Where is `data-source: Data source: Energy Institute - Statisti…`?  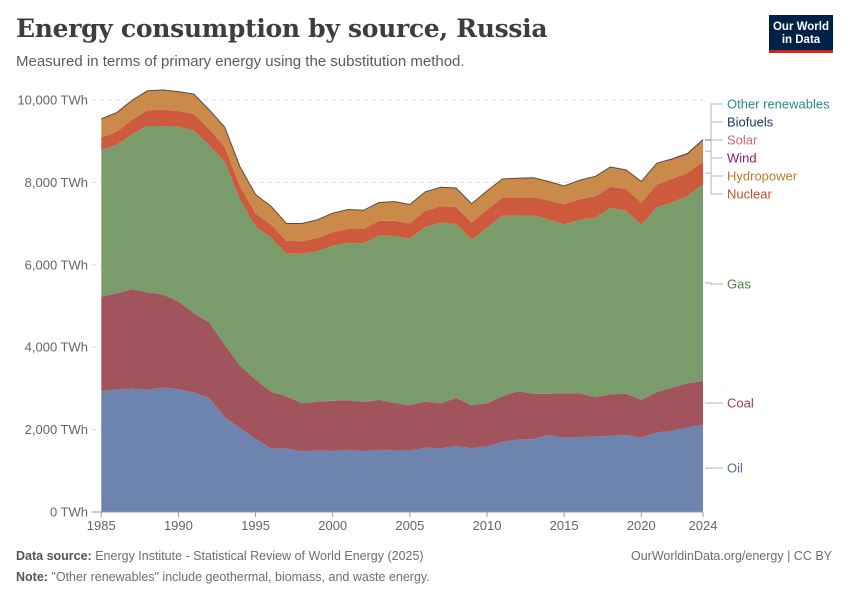
data-source: Data source: Energy Institute - Statisti… is located at coordinates (220, 556).